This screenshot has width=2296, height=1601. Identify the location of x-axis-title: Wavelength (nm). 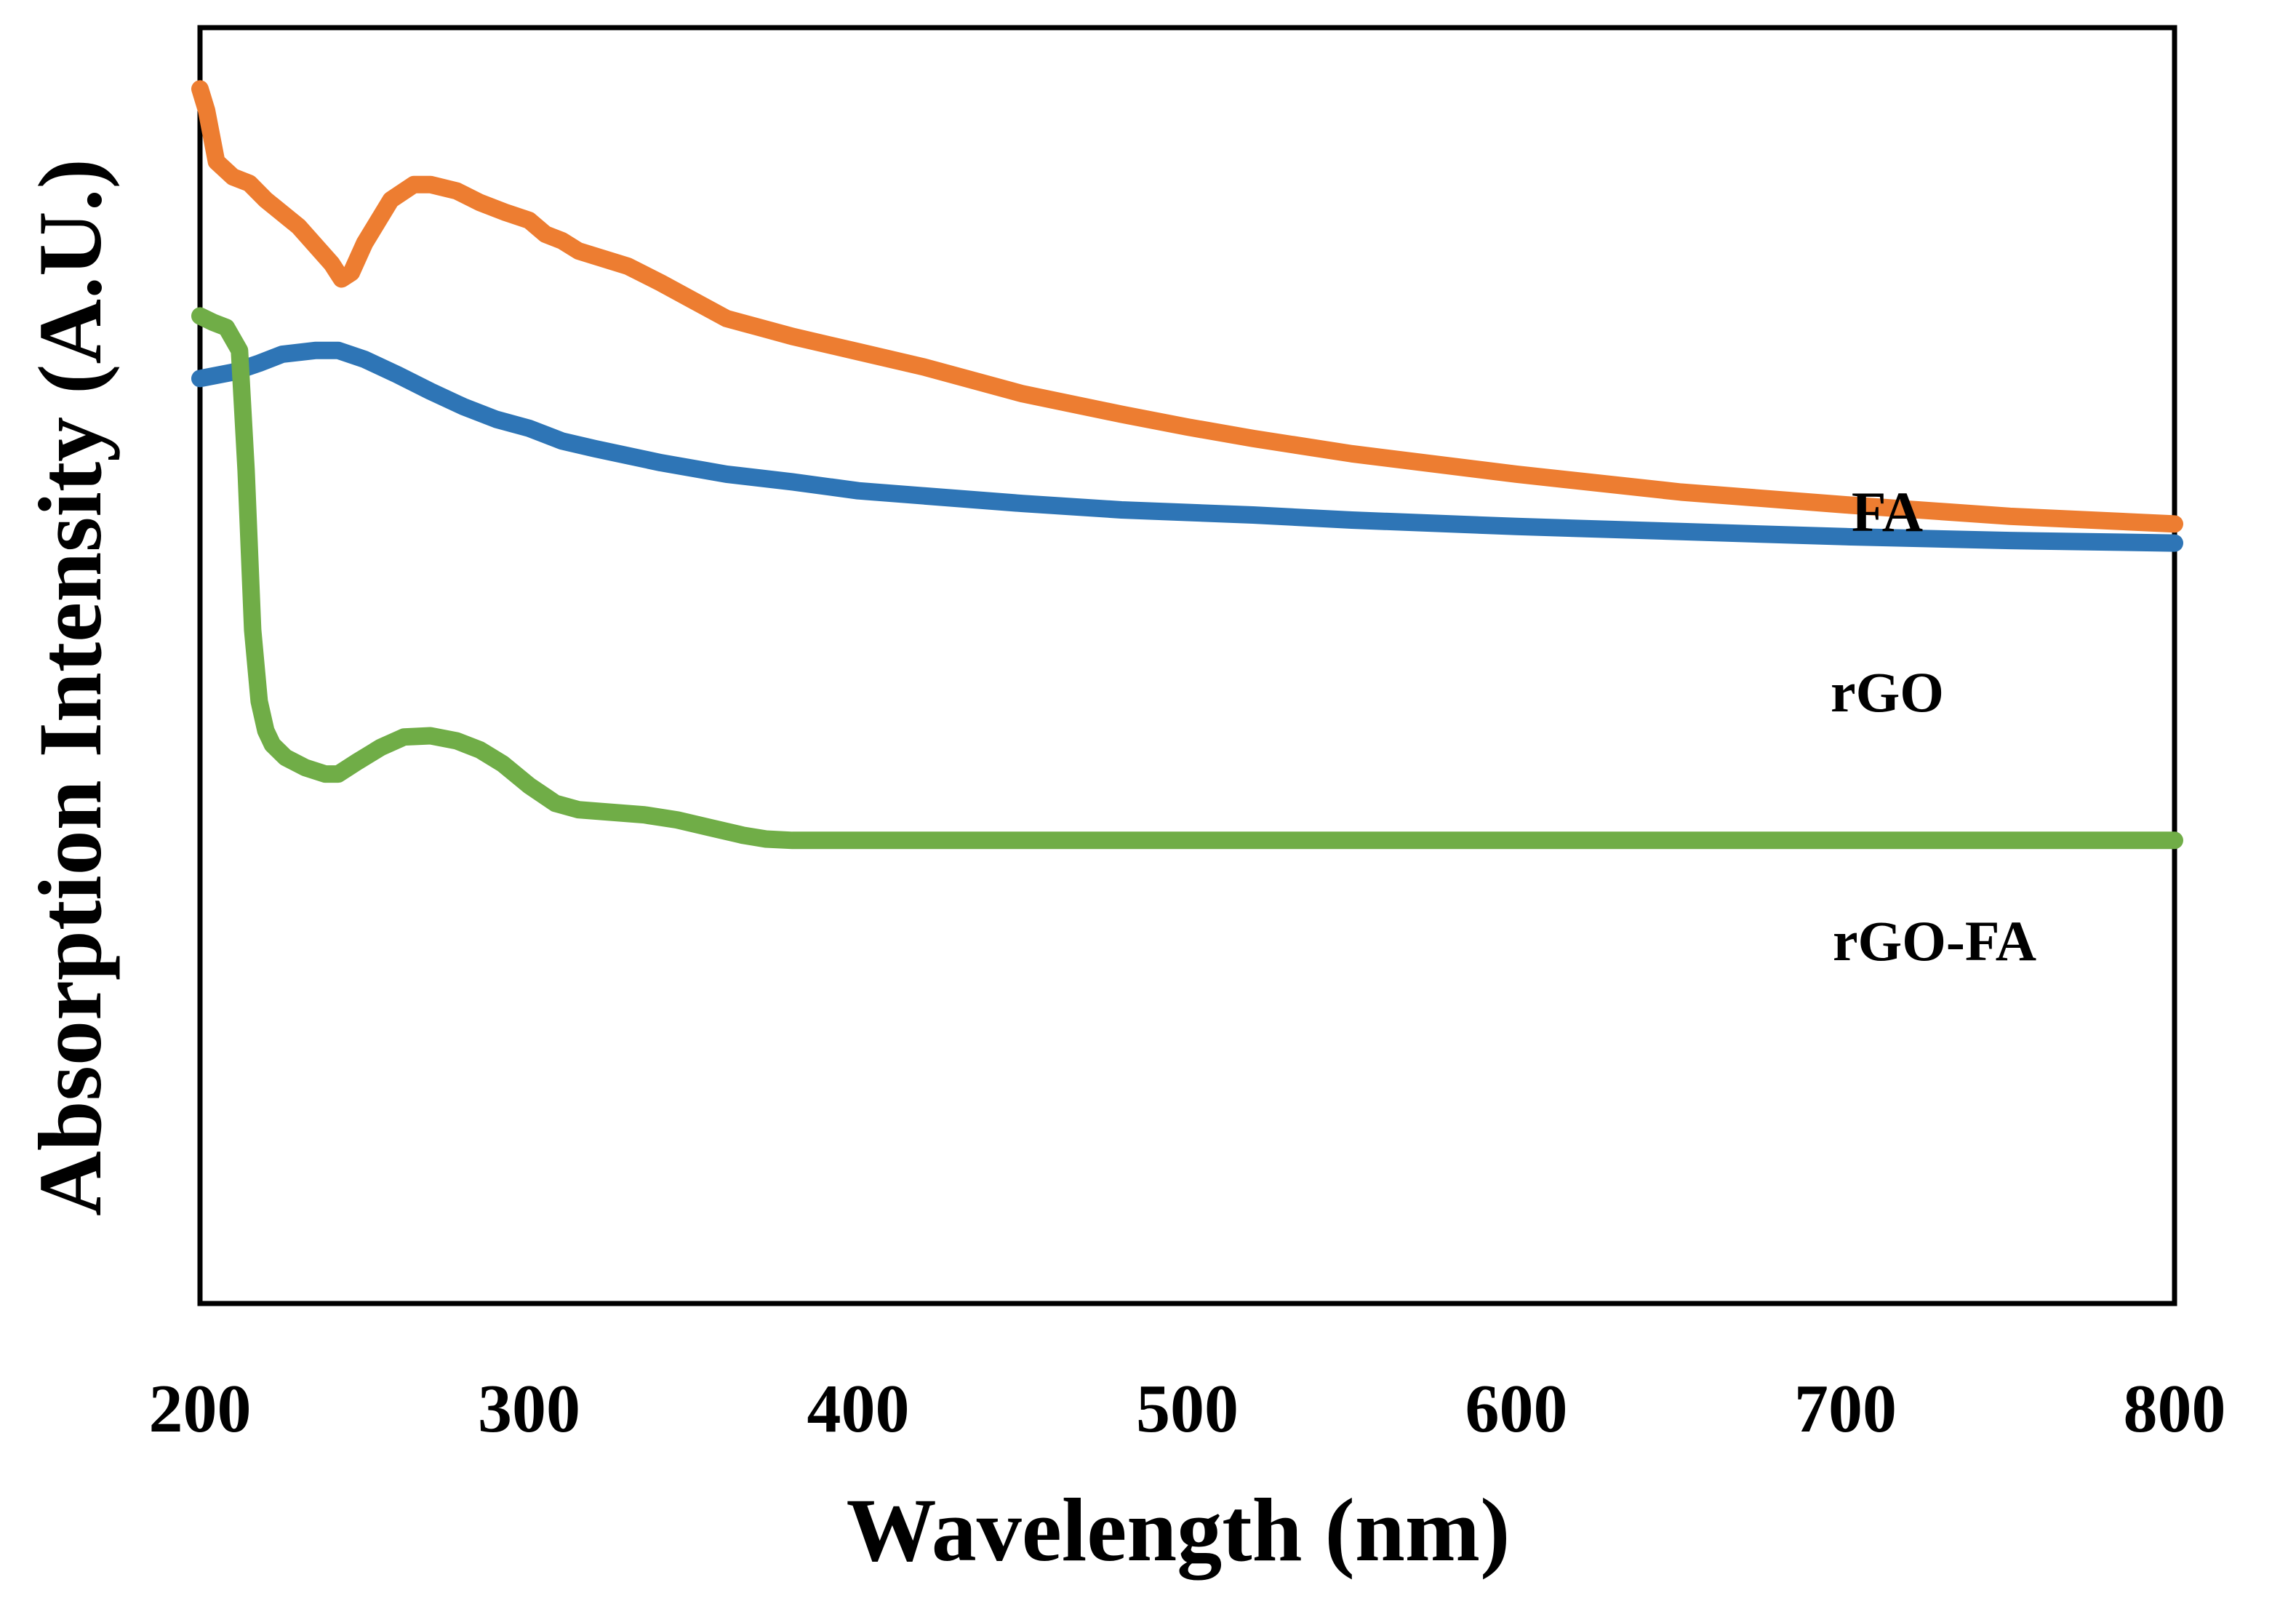
(1179, 1530).